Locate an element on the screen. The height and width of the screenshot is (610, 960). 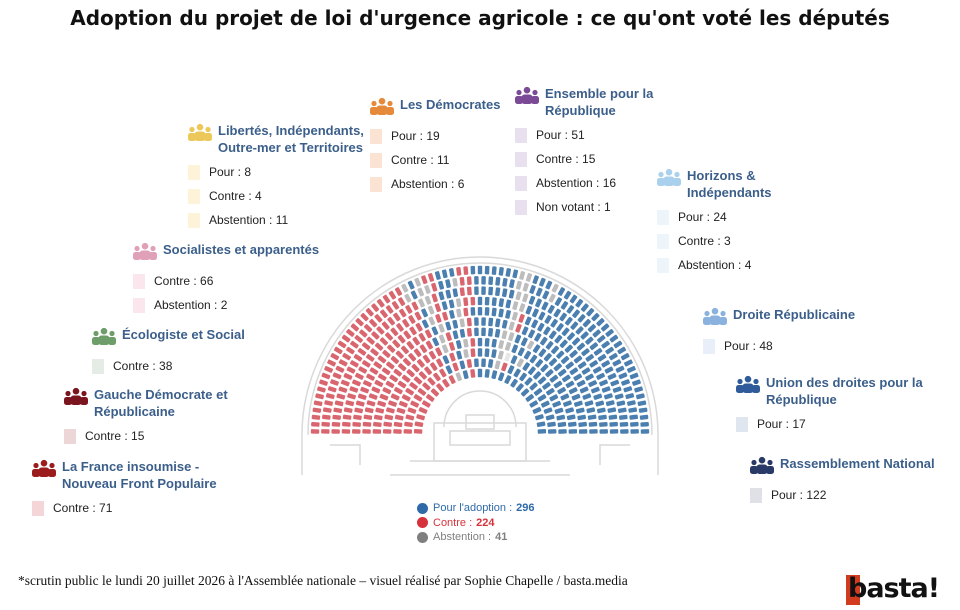
group-name: Socialistes et apparentés is located at coordinates (241, 249).